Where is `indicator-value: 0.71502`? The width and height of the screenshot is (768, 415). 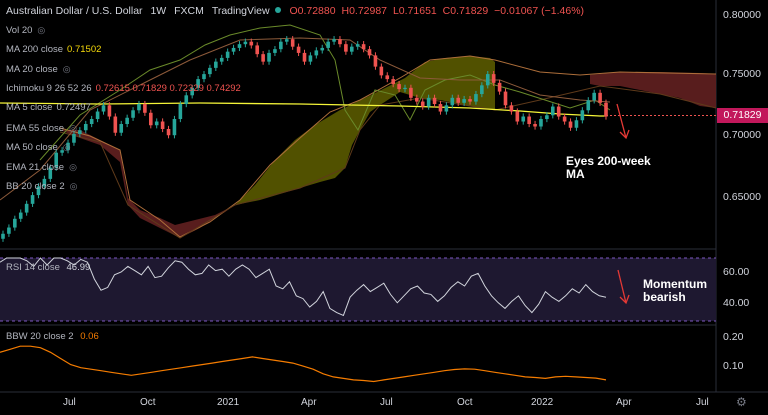 indicator-value: 0.71502 is located at coordinates (84, 49).